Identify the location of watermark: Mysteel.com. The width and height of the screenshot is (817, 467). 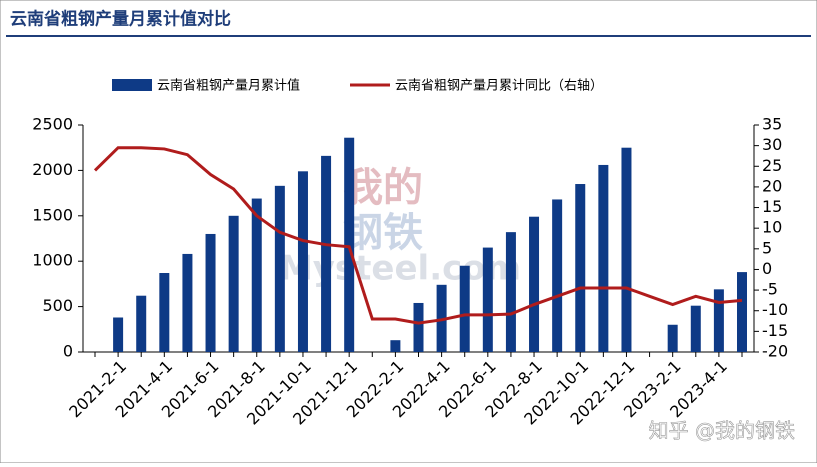
(400, 269).